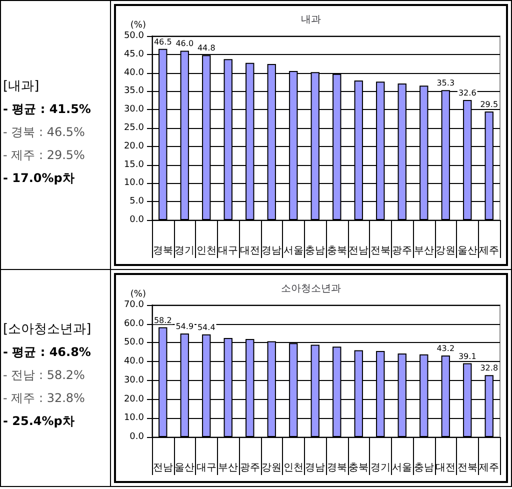 The width and height of the screenshot is (512, 489). Describe the element at coordinates (39, 421) in the screenshot. I see `text: - 25.4%p차` at that location.